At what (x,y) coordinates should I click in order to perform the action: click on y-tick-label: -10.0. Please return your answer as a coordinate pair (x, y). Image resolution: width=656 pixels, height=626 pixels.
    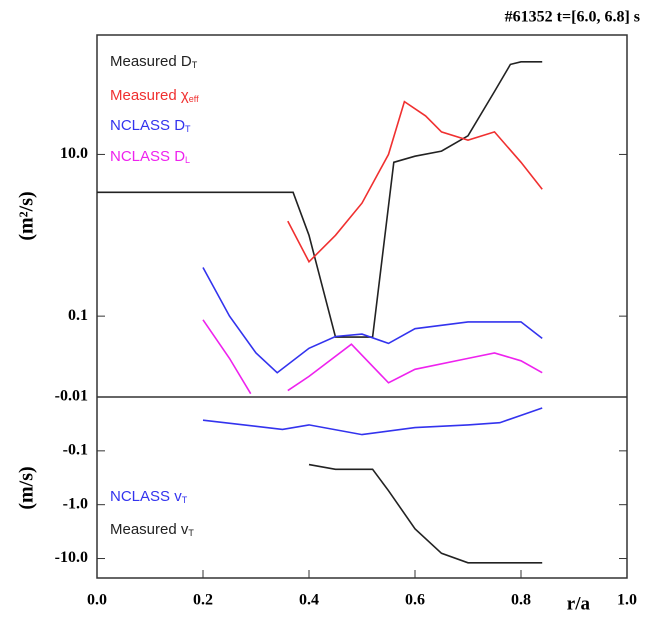
    Looking at the image, I should click on (71, 557).